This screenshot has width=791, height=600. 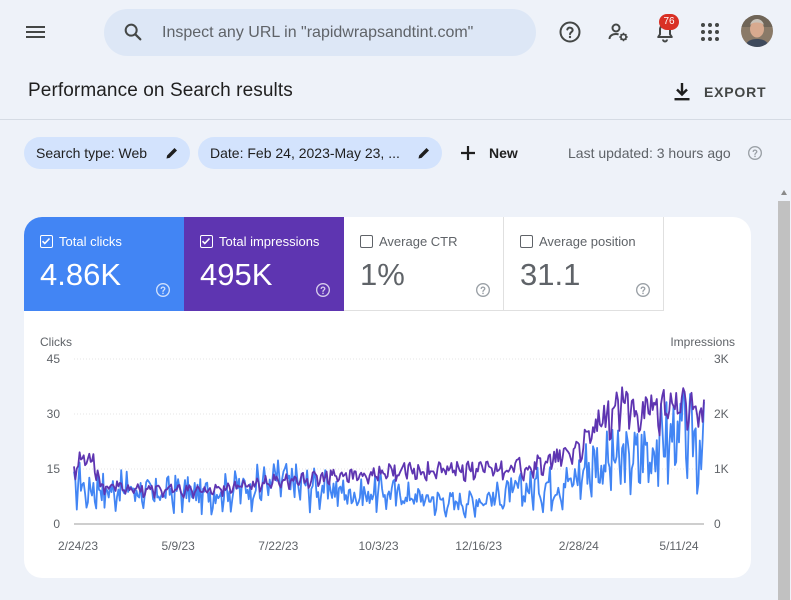 I want to click on x-tick-label: 2/28/24, so click(x=579, y=546).